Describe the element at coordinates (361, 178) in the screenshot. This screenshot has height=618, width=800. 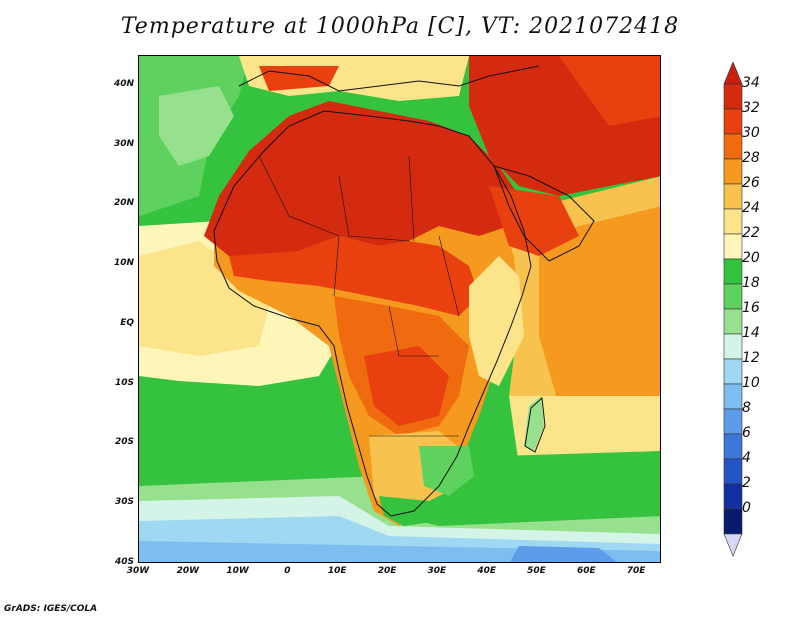
I see `sahara-hot-zone` at that location.